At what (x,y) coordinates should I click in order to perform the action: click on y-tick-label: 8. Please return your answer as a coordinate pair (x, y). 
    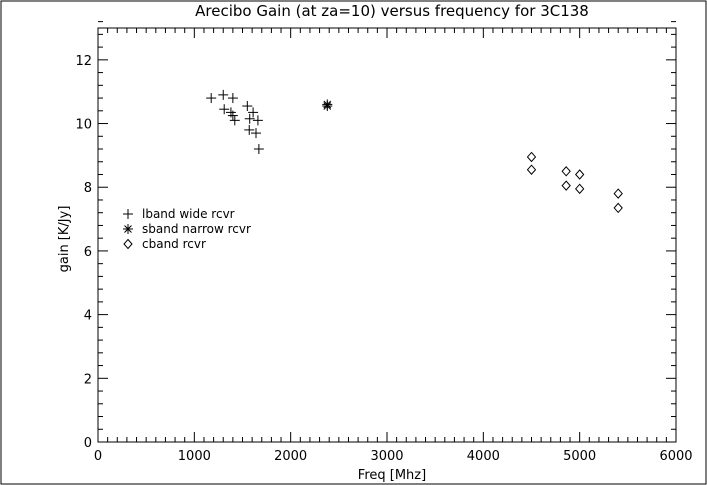
    Looking at the image, I should click on (88, 188).